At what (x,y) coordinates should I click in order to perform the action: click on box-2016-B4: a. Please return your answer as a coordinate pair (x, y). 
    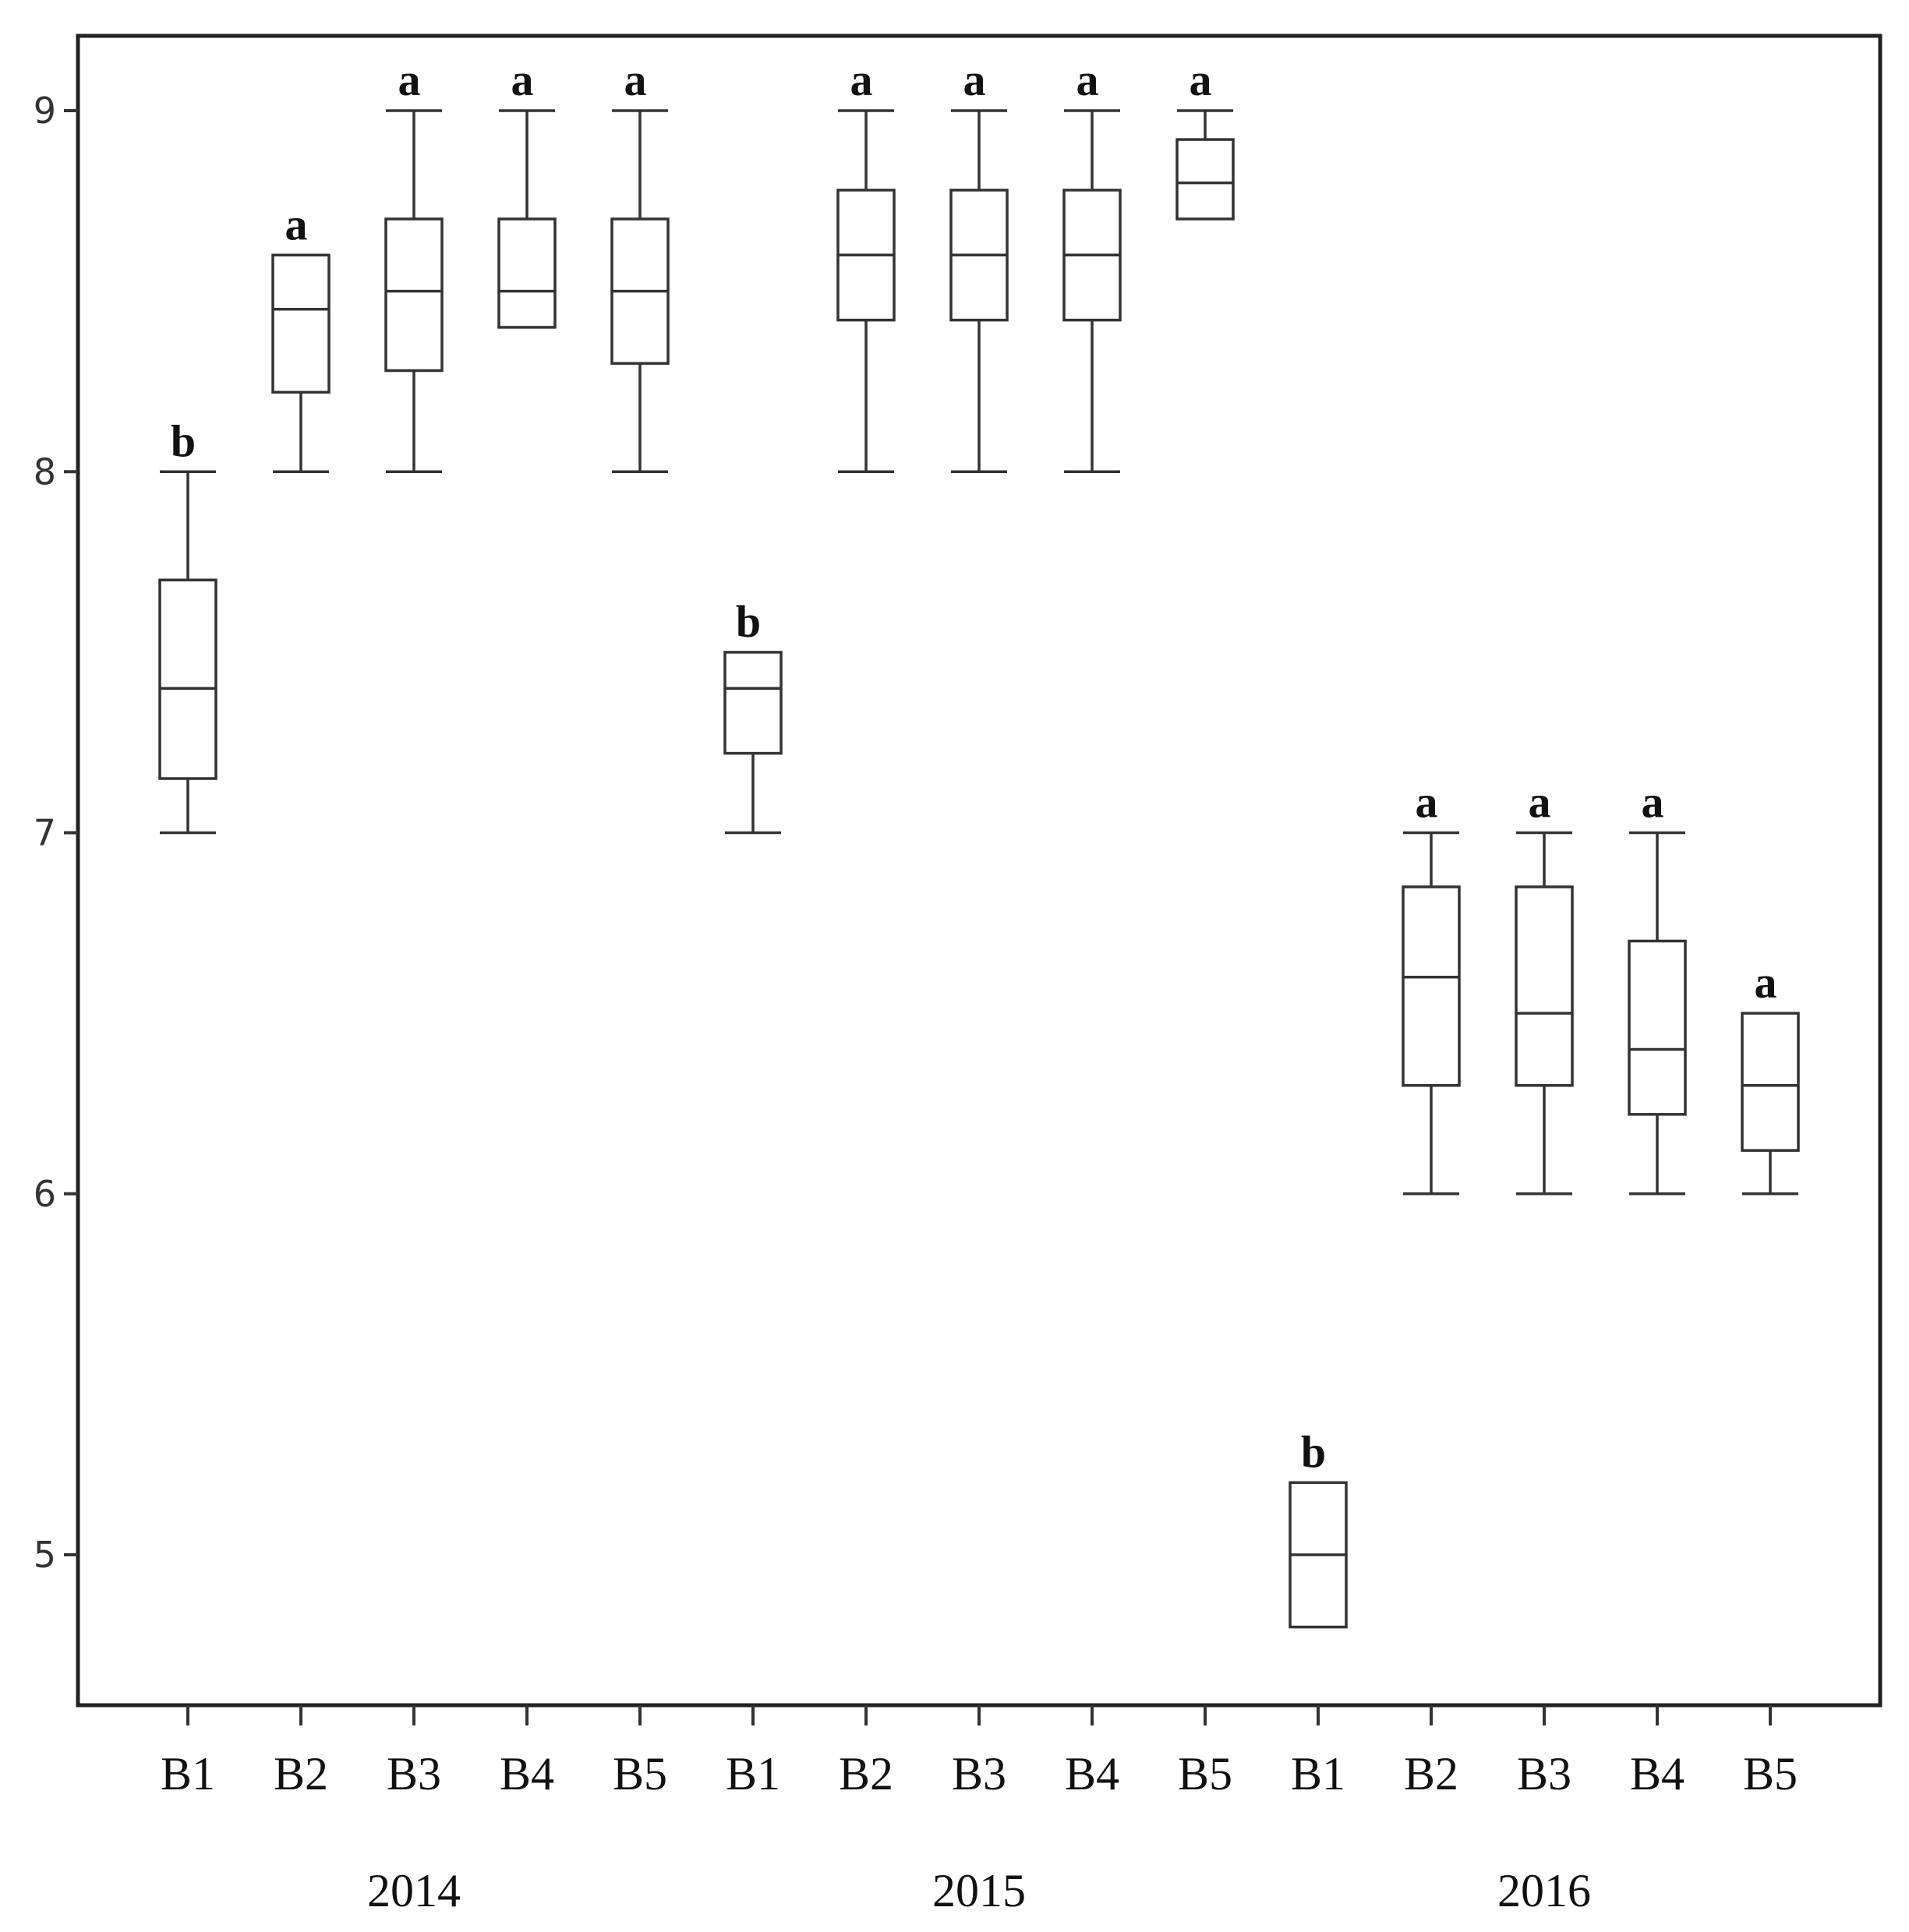
    Looking at the image, I should click on (1657, 987).